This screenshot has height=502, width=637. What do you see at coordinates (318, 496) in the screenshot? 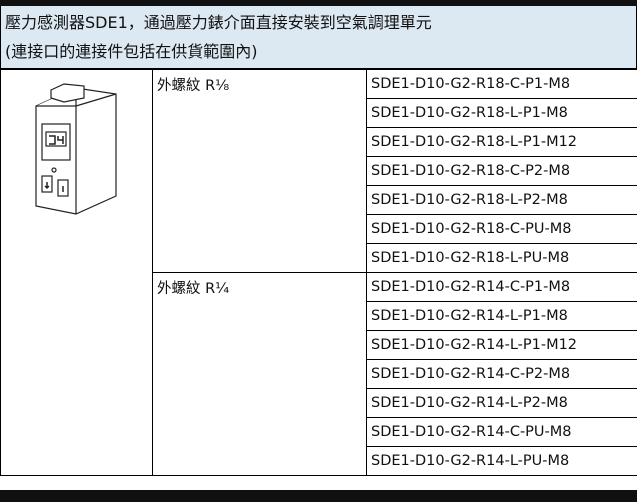
I see `bottom-bar` at bounding box center [318, 496].